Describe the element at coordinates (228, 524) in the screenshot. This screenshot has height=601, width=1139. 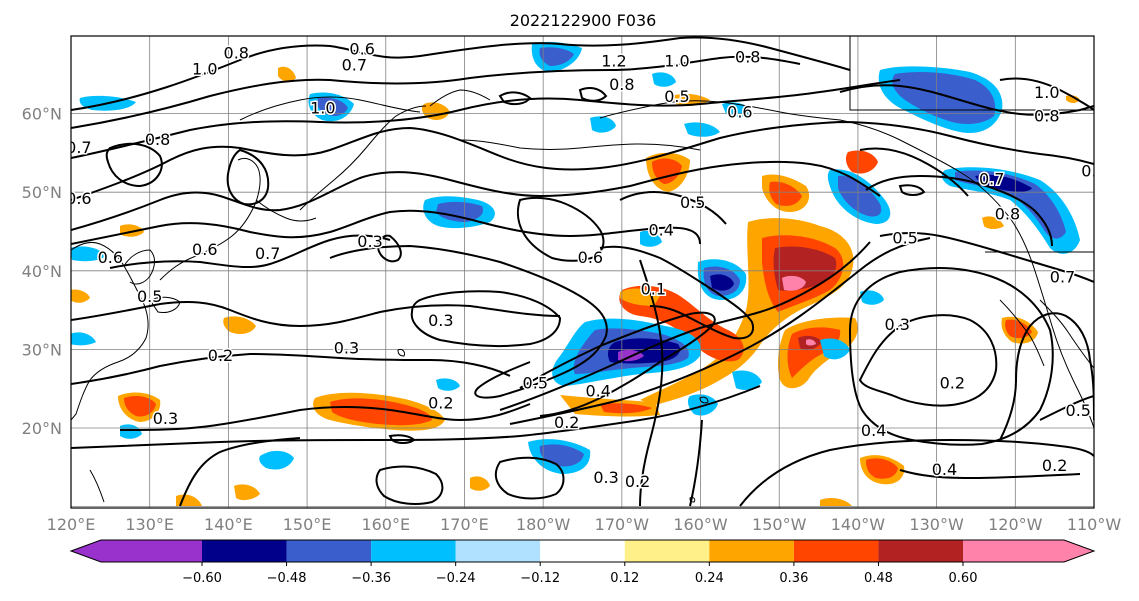
I see `longitude-tick-label: 140°E` at that location.